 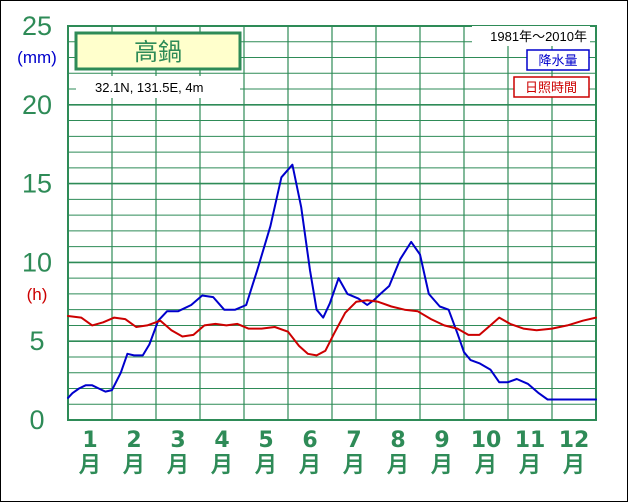 I want to click on x-tick-month-number: 12, so click(x=574, y=440).